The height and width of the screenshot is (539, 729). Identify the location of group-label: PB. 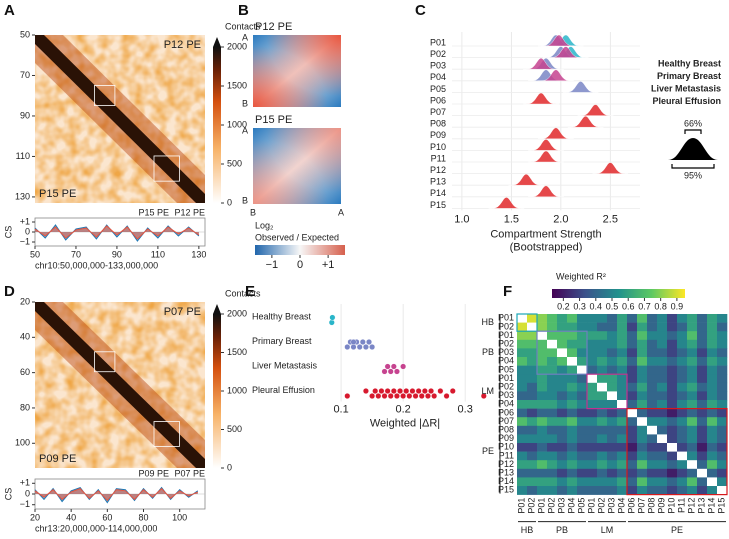
(562, 530).